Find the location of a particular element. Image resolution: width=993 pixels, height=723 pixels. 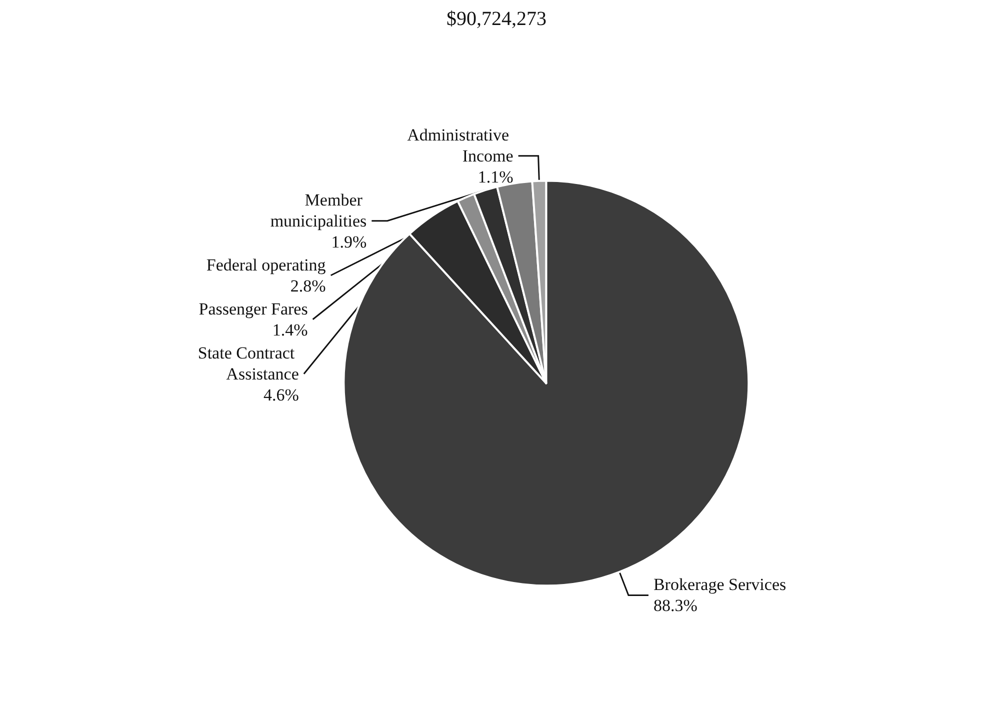

slice-label: Administrative Income is located at coordinates (460, 145).